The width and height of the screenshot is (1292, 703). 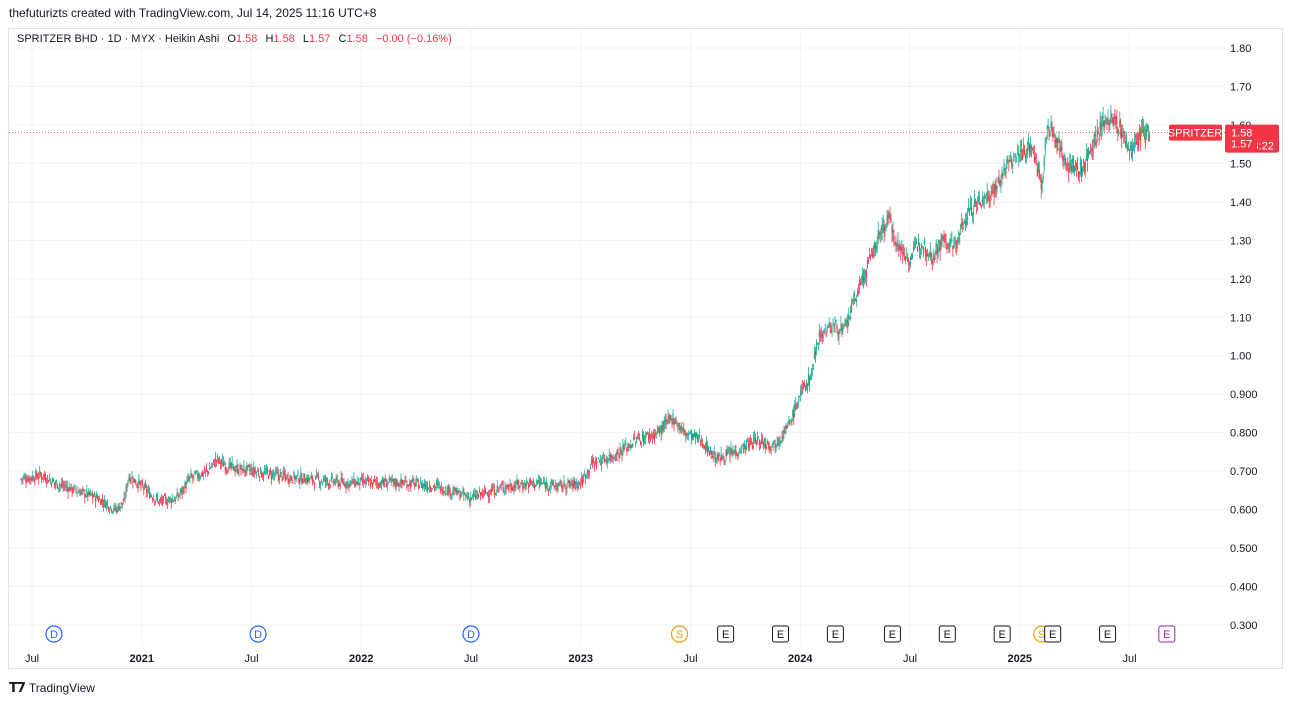 What do you see at coordinates (1244, 511) in the screenshot?
I see `y-tick-label: 0.600` at bounding box center [1244, 511].